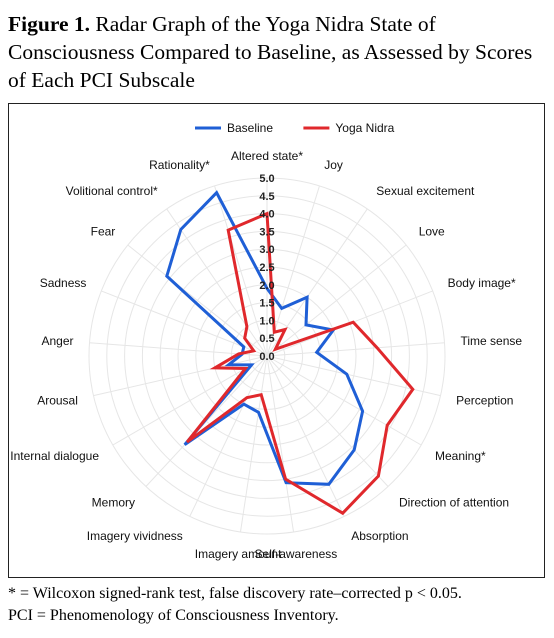  What do you see at coordinates (266, 179) in the screenshot?
I see `tick-label: 5.0` at bounding box center [266, 179].